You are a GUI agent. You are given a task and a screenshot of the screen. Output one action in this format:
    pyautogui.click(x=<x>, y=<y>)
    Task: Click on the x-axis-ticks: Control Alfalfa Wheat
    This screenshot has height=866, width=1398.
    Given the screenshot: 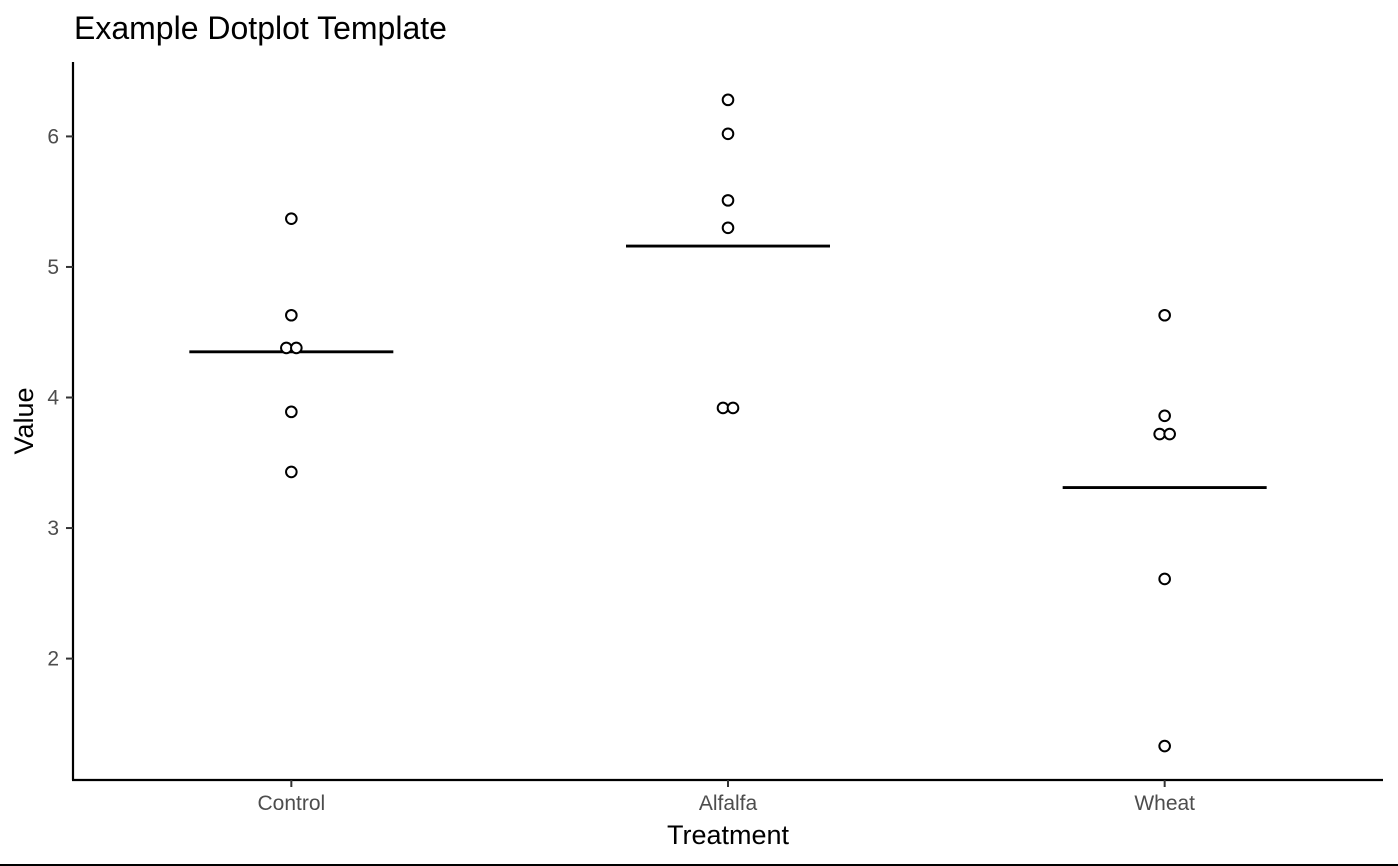 What is the action you would take?
    pyautogui.click(x=726, y=797)
    